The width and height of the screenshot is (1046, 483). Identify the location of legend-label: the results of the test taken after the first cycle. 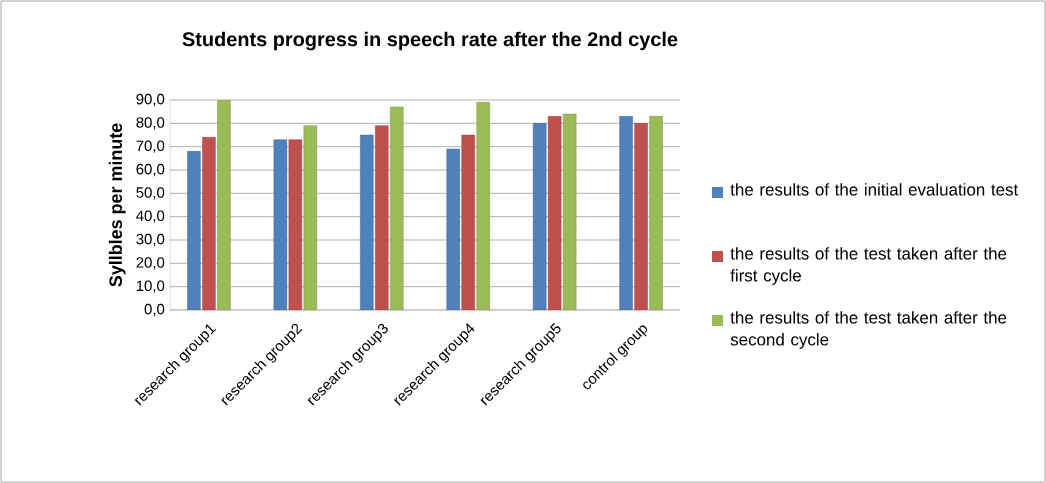
(868, 266).